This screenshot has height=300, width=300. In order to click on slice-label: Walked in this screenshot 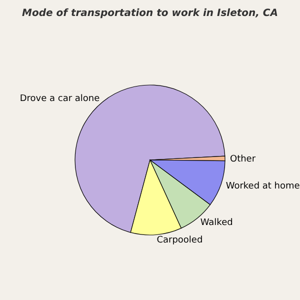, I will do `click(216, 223)`.